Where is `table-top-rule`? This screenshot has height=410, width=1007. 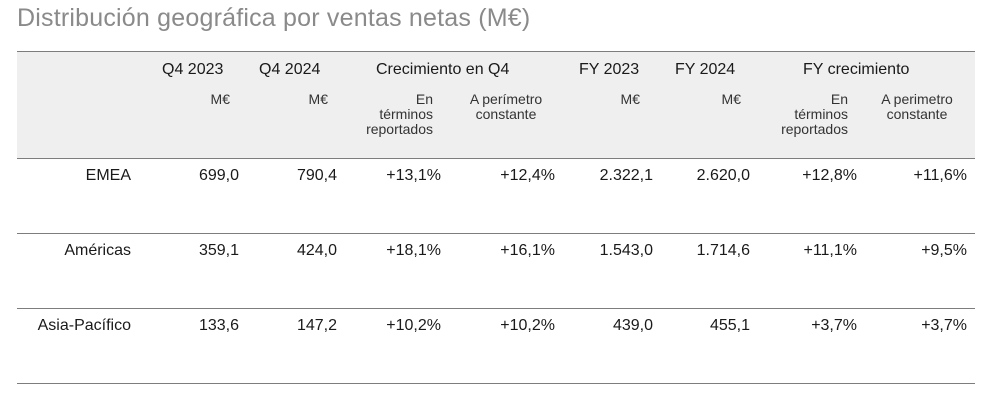 table-top-rule is located at coordinates (496, 51).